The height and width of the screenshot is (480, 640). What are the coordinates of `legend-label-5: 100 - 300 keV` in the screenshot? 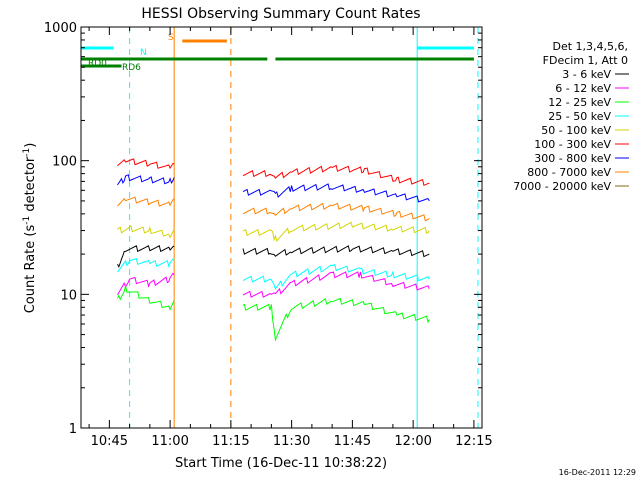 It's located at (572, 144).